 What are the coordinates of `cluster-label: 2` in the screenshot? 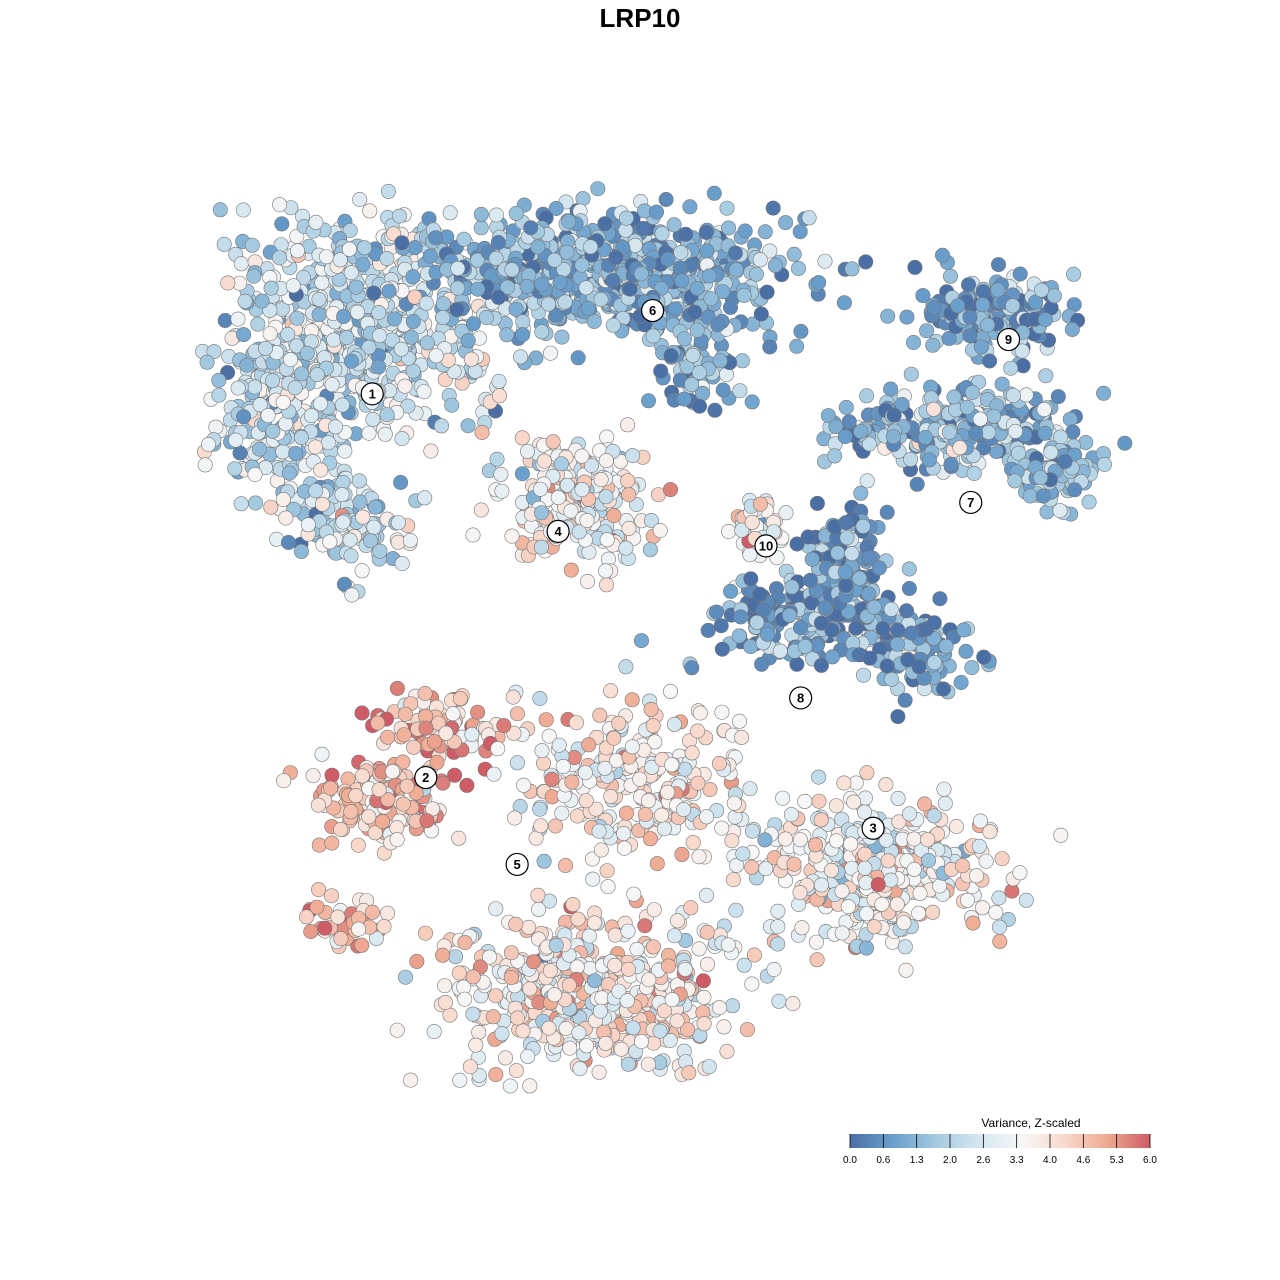 It's located at (425, 777).